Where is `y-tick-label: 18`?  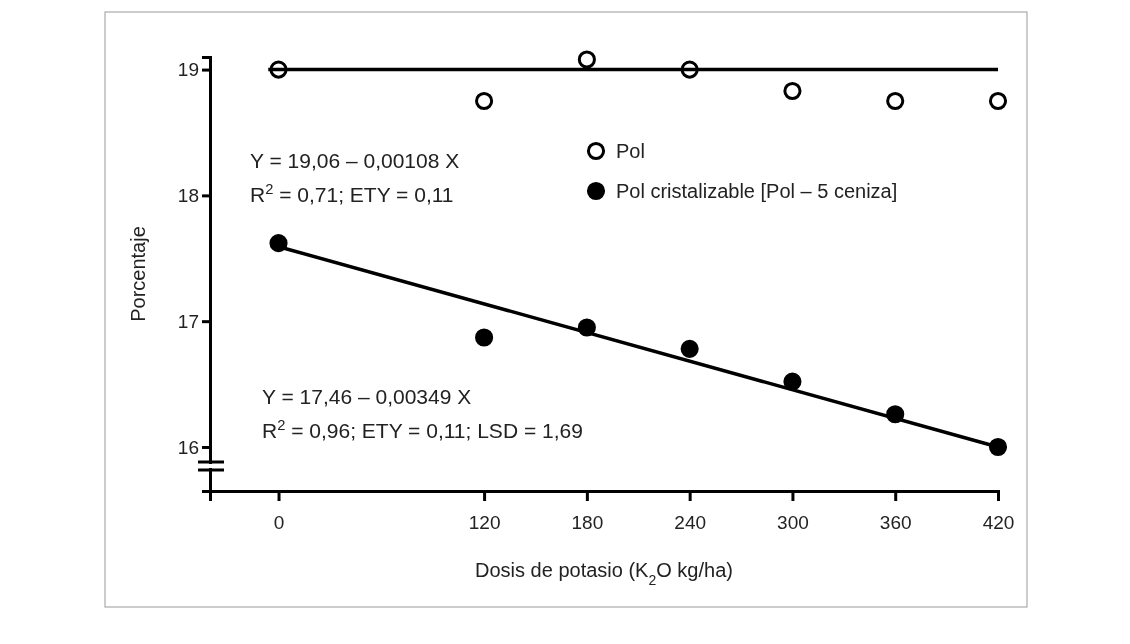
y-tick-label: 18 is located at coordinates (188, 195).